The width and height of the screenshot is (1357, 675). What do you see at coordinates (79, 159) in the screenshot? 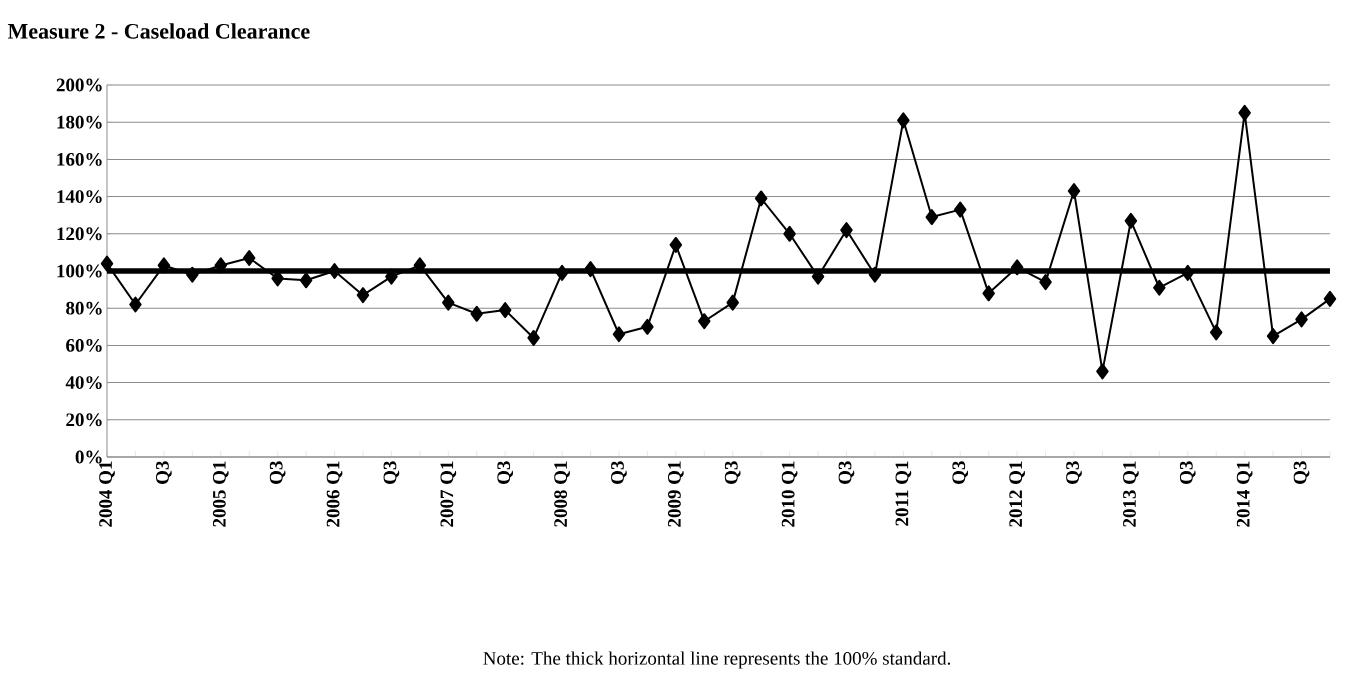
I see `y-tick-label: 160%` at bounding box center [79, 159].